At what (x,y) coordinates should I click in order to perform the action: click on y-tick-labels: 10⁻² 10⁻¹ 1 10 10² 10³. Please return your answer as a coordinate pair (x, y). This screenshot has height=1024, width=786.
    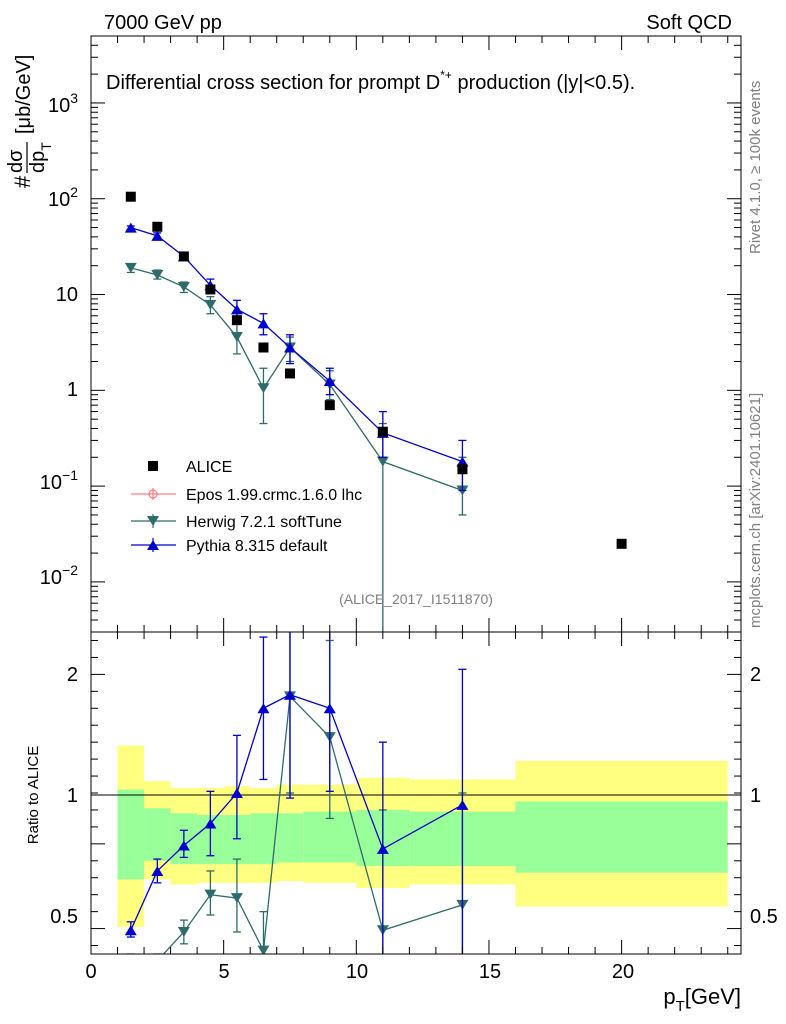
    Looking at the image, I should click on (59, 339).